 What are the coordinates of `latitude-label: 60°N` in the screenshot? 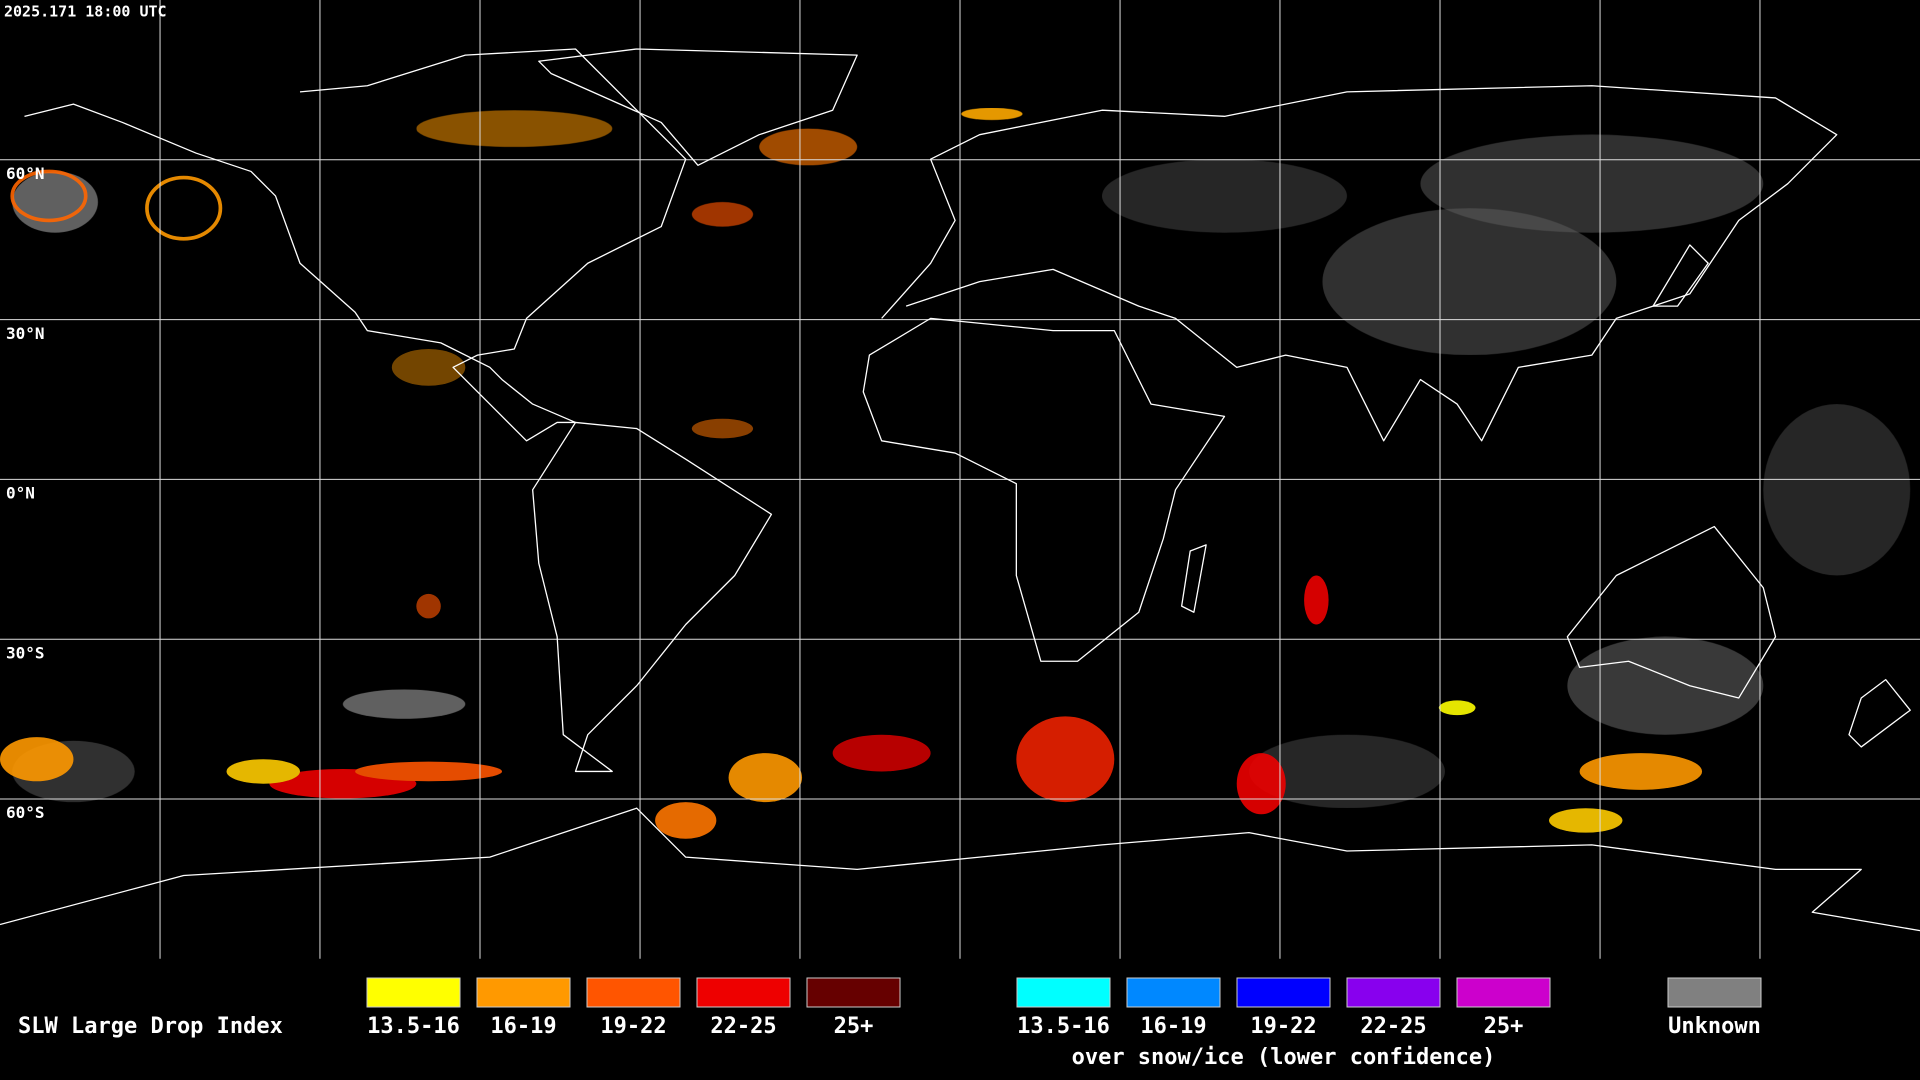 It's located at (25, 173).